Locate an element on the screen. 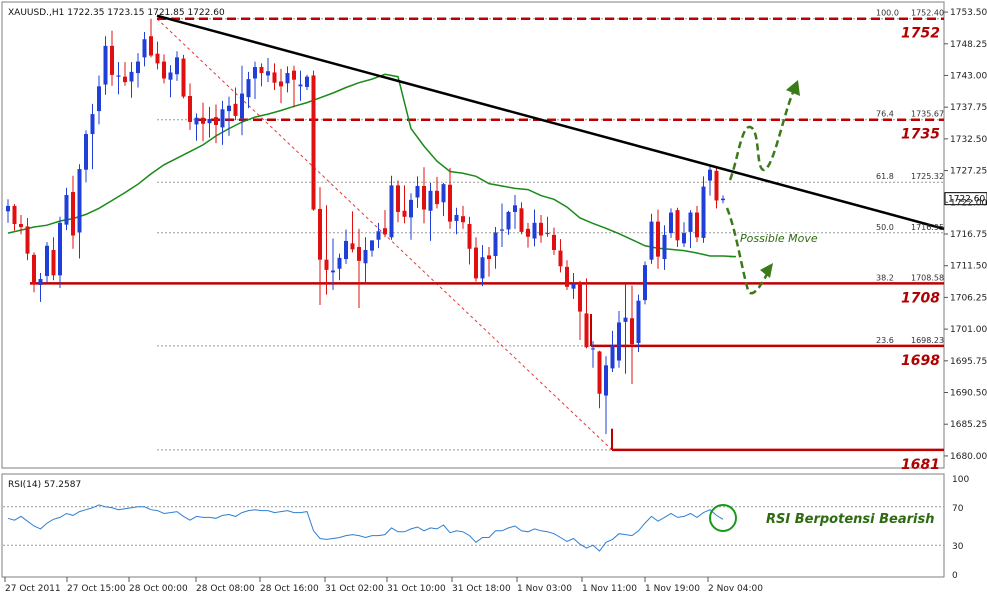 This screenshot has height=597, width=987. level-label: 1681 is located at coordinates (920, 465).